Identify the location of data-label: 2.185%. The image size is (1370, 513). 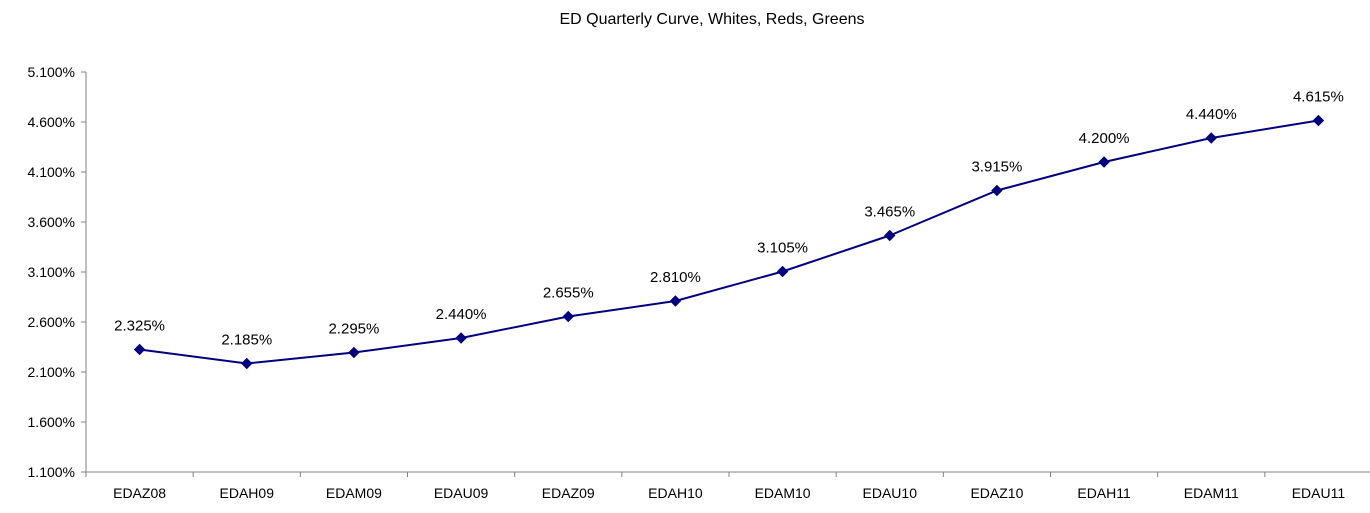
(246, 340).